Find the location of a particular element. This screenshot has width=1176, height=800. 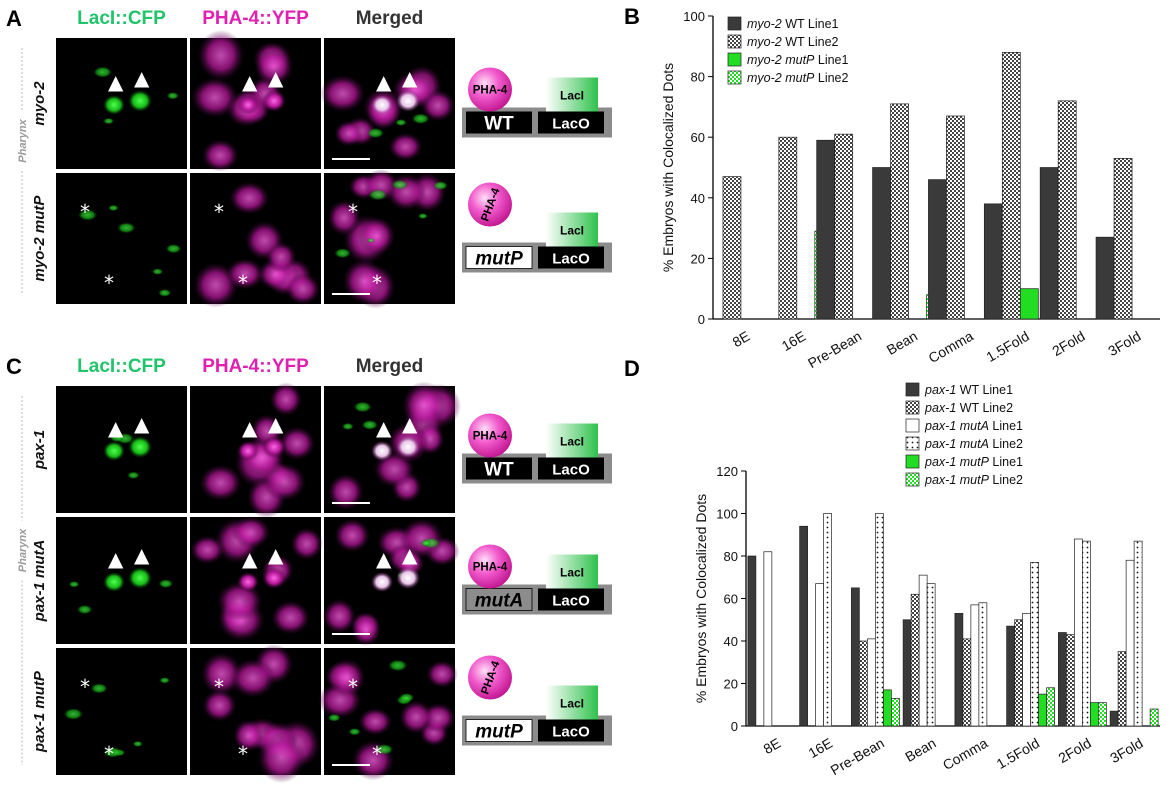

pharynx-label: Pharynx is located at coordinates (23, 140).